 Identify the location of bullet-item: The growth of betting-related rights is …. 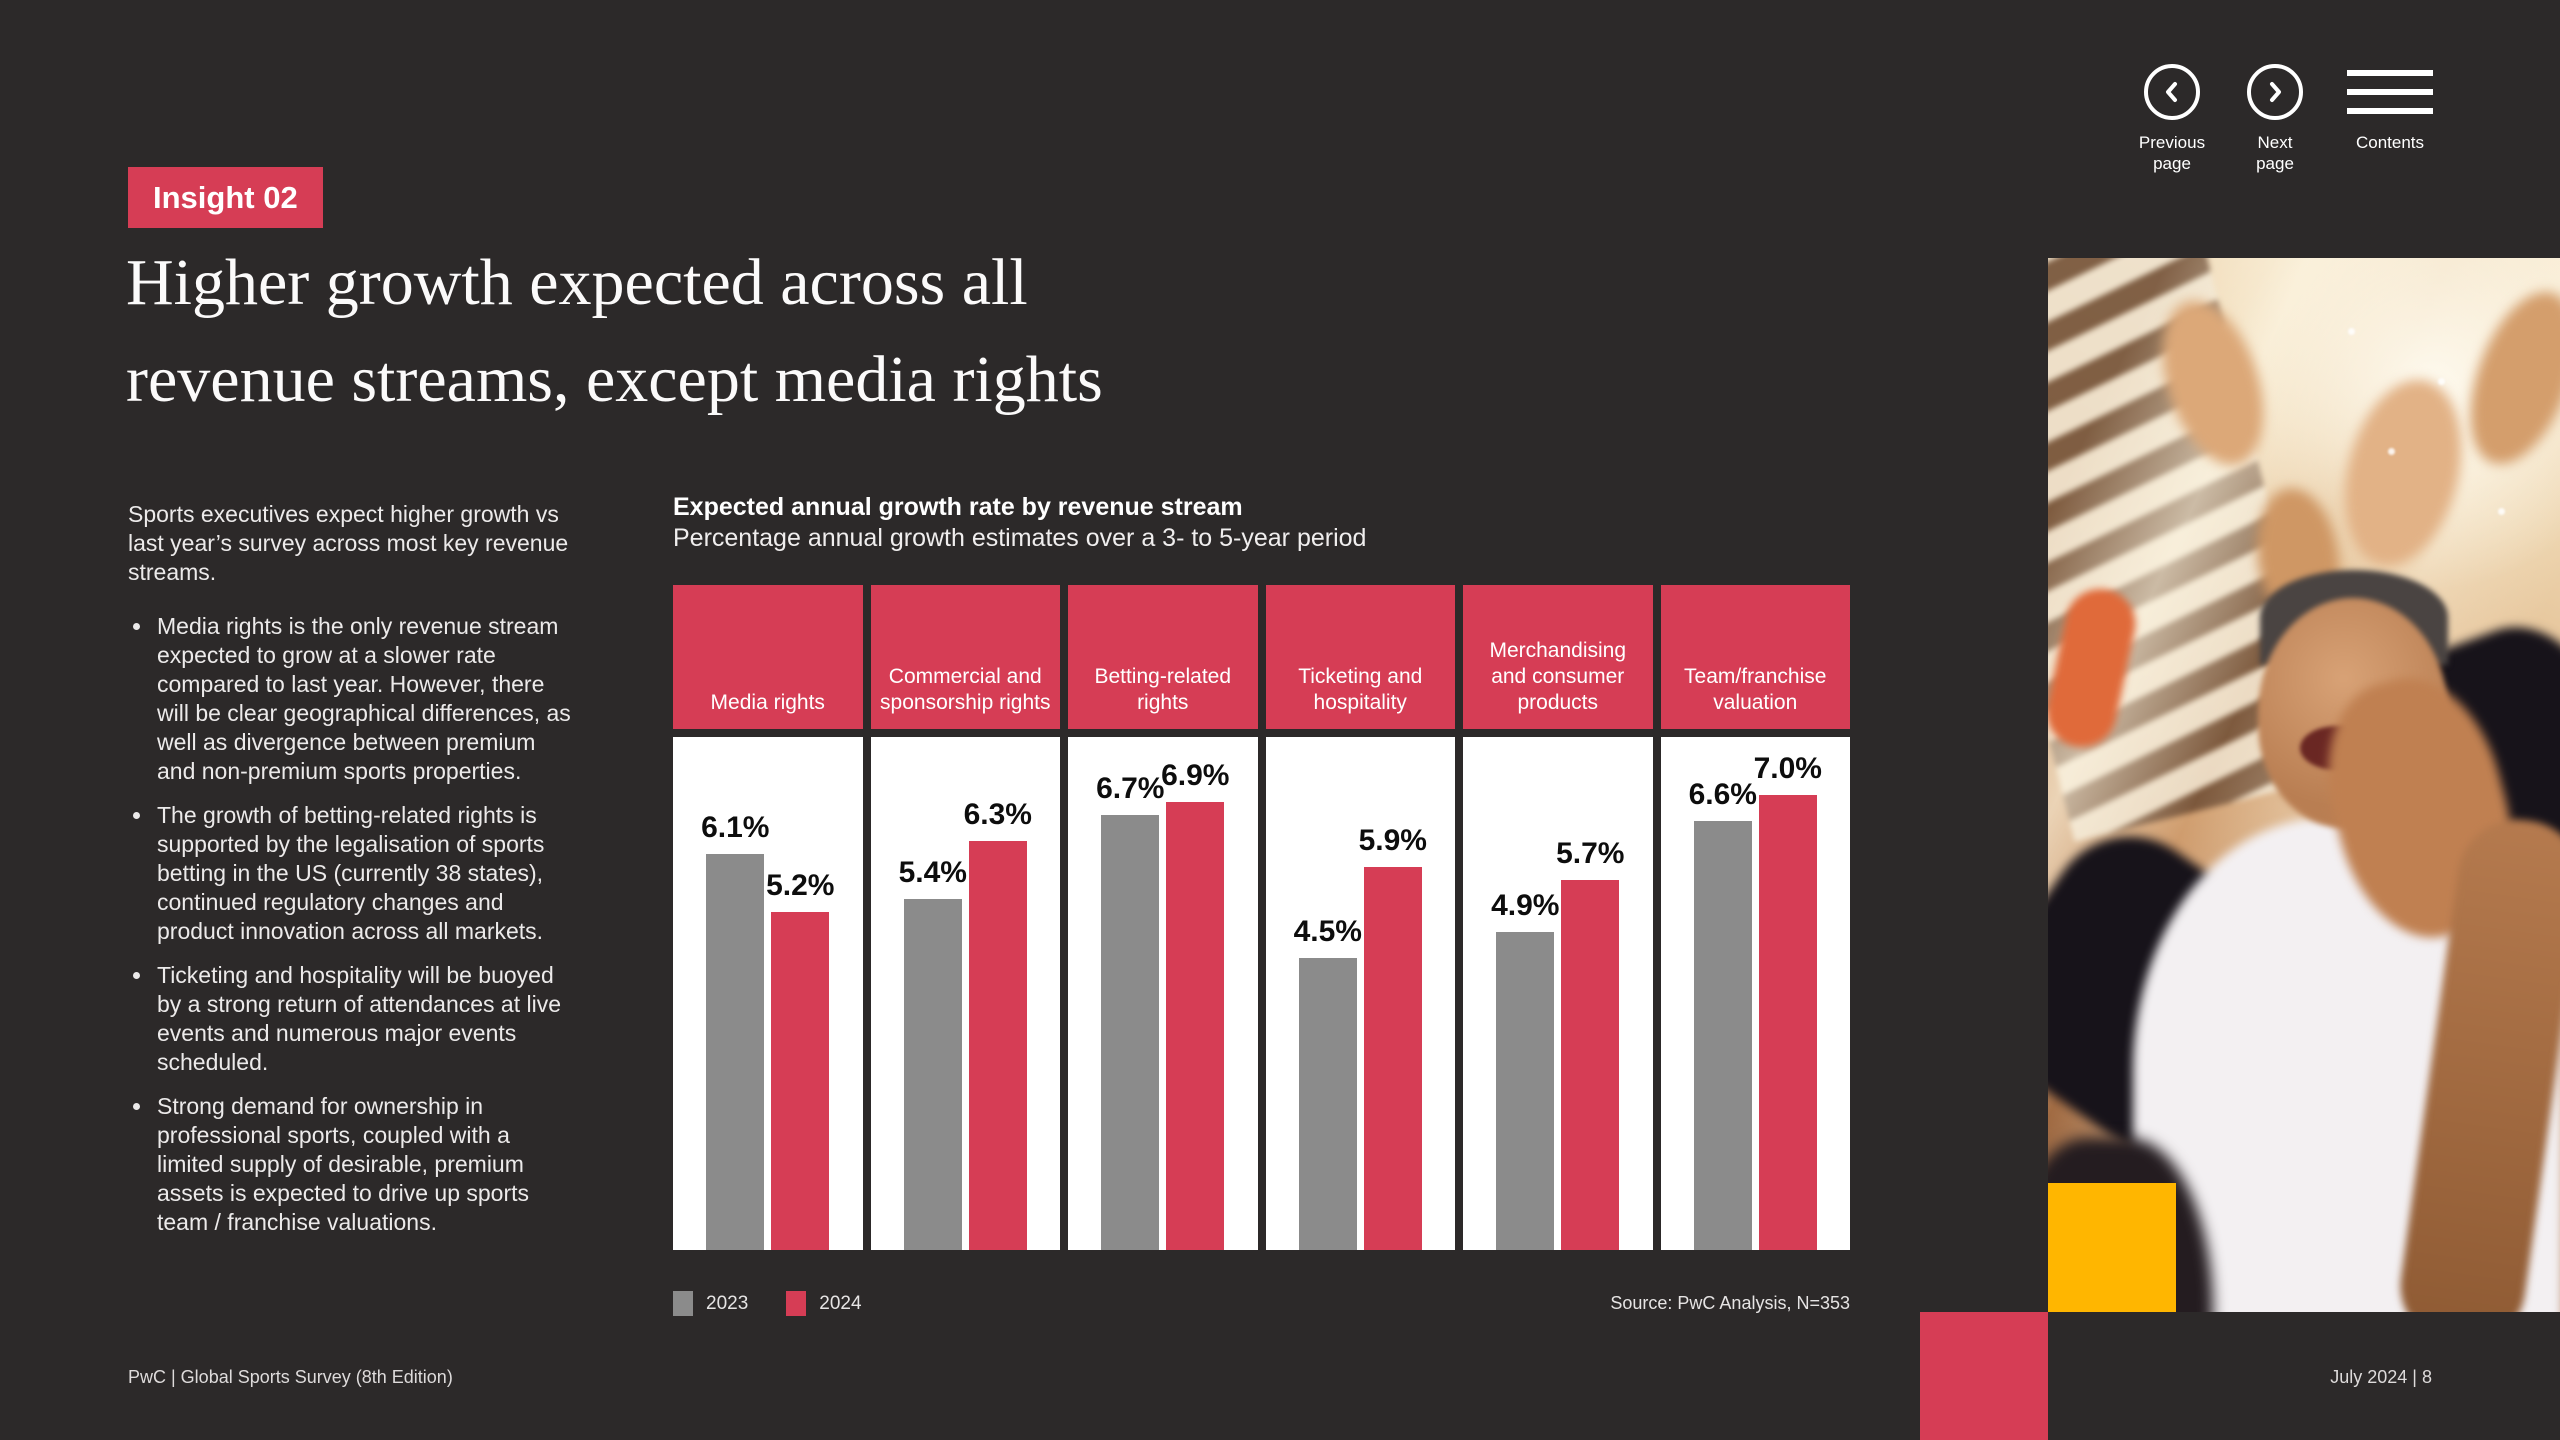
(367, 873).